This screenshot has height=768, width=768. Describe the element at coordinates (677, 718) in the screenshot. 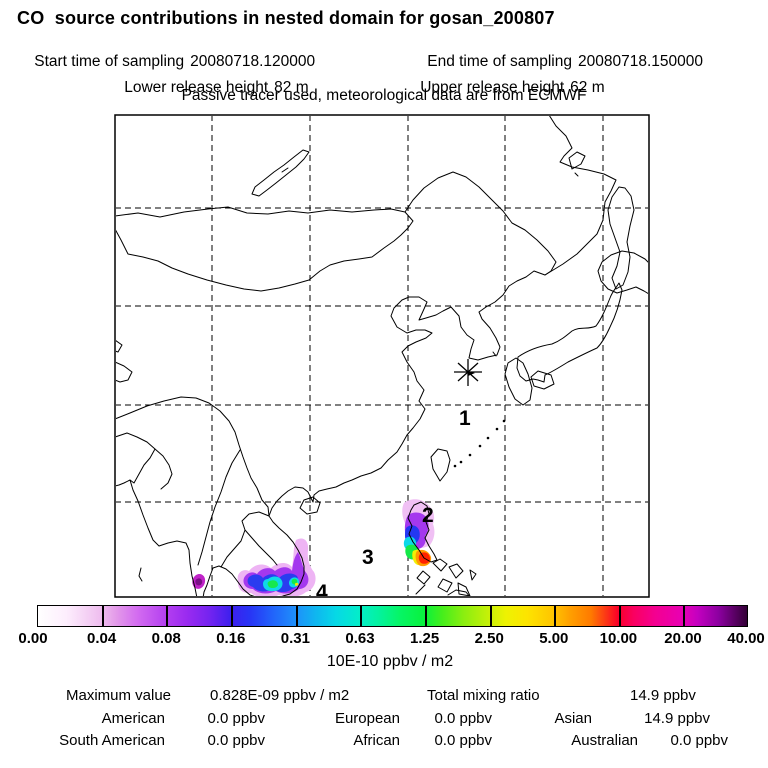

I see `region-value-asian: 14.9 ppbv` at that location.